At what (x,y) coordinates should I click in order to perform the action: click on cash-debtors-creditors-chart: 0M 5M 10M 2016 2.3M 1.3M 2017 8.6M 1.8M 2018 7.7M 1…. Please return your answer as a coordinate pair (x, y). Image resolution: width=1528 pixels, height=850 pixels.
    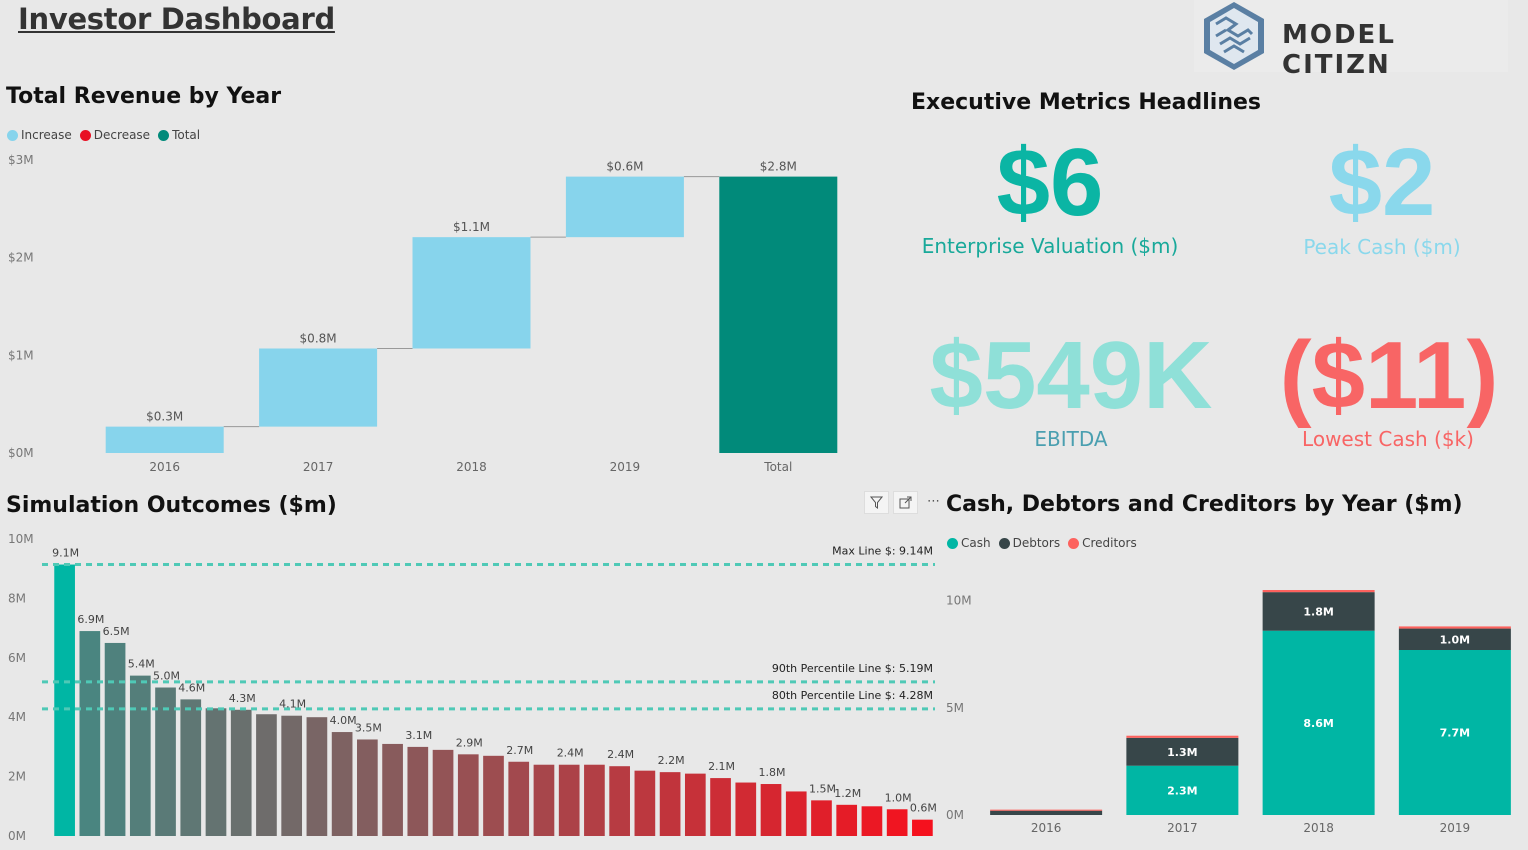
    Looking at the image, I should click on (1228, 712).